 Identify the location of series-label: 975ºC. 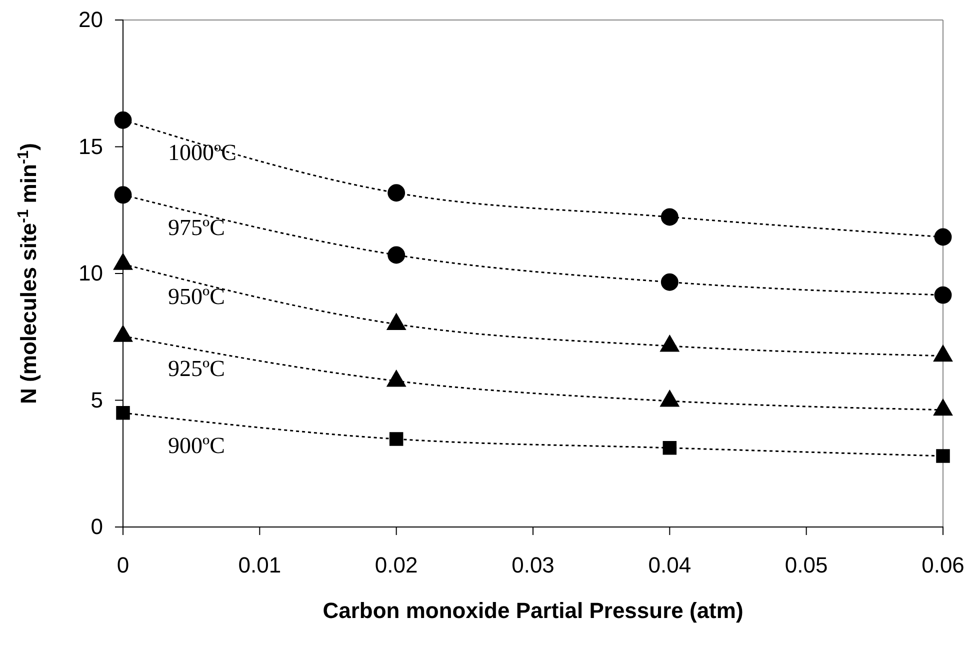
(196, 227).